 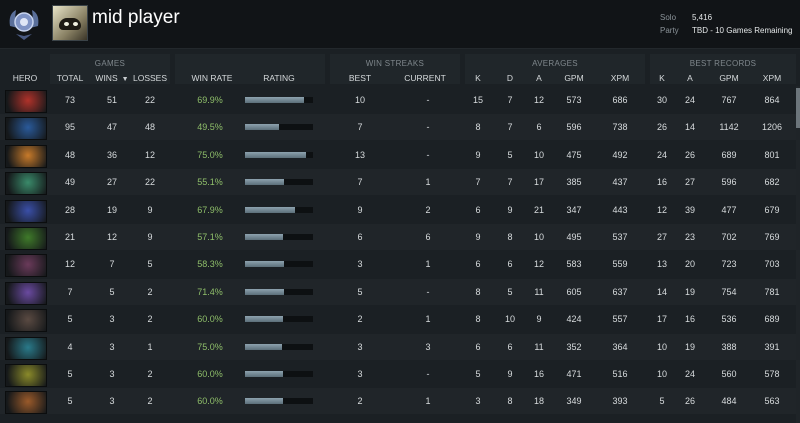 What do you see at coordinates (772, 78) in the screenshot?
I see `col-best-xpm: XPM` at bounding box center [772, 78].